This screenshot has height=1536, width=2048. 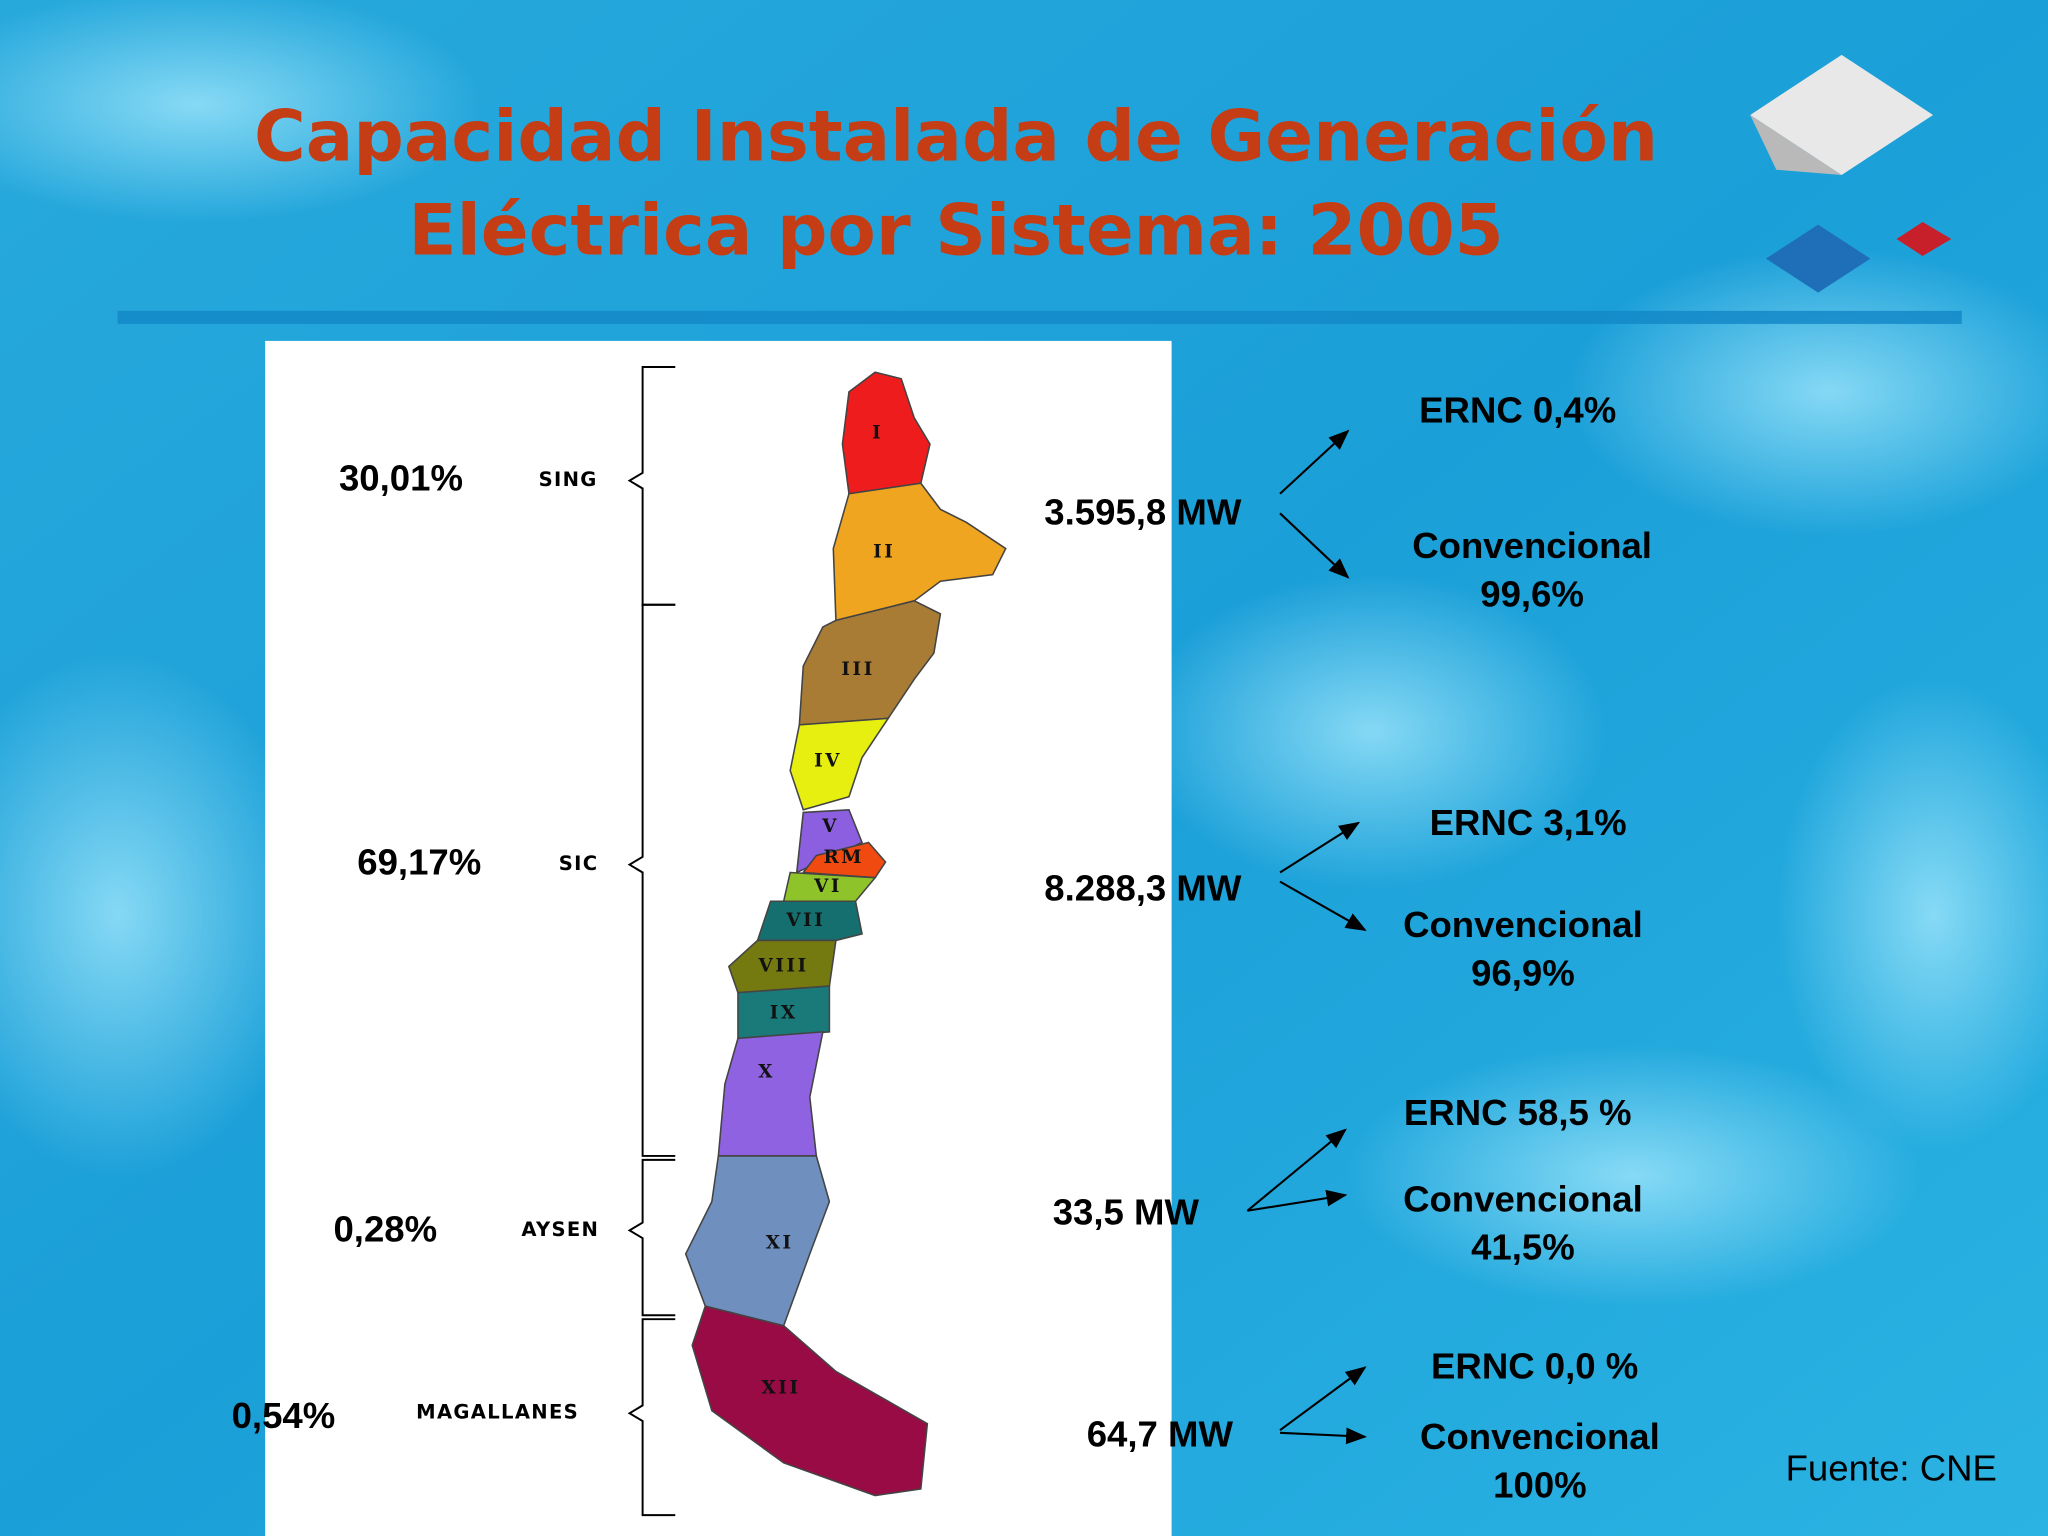 What do you see at coordinates (784, 1013) in the screenshot?
I see `region-label: IX` at bounding box center [784, 1013].